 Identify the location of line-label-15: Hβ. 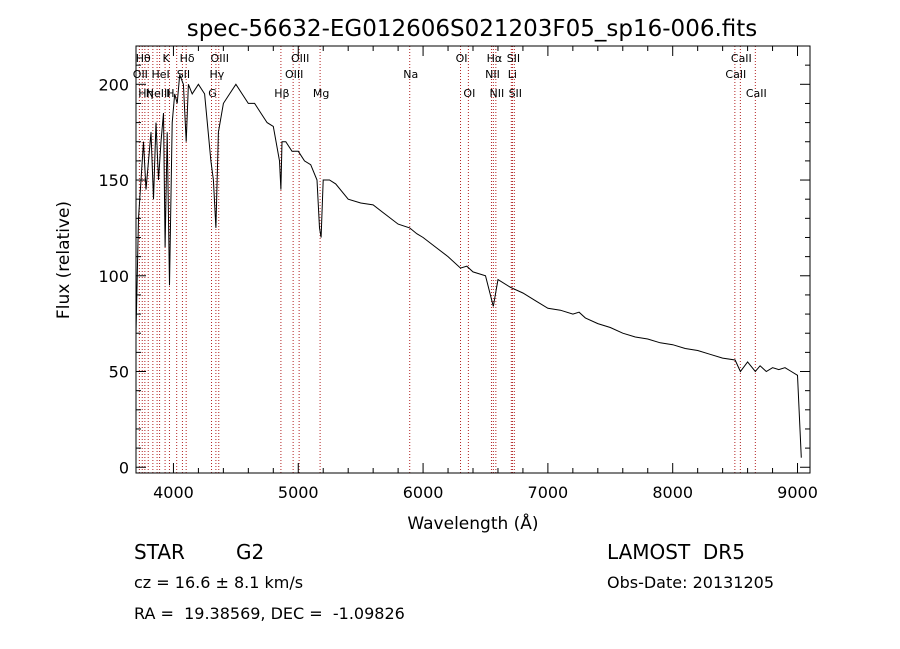
(281, 93).